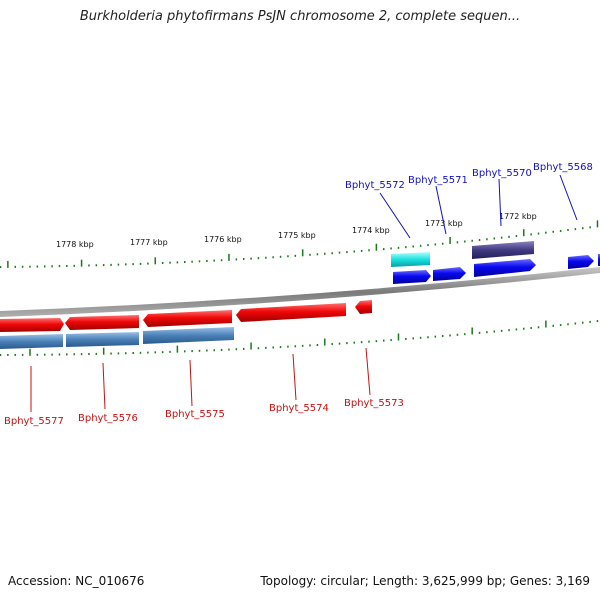 The height and width of the screenshot is (600, 600). Describe the element at coordinates (503, 250) in the screenshot. I see `gene-feature-purple` at that location.